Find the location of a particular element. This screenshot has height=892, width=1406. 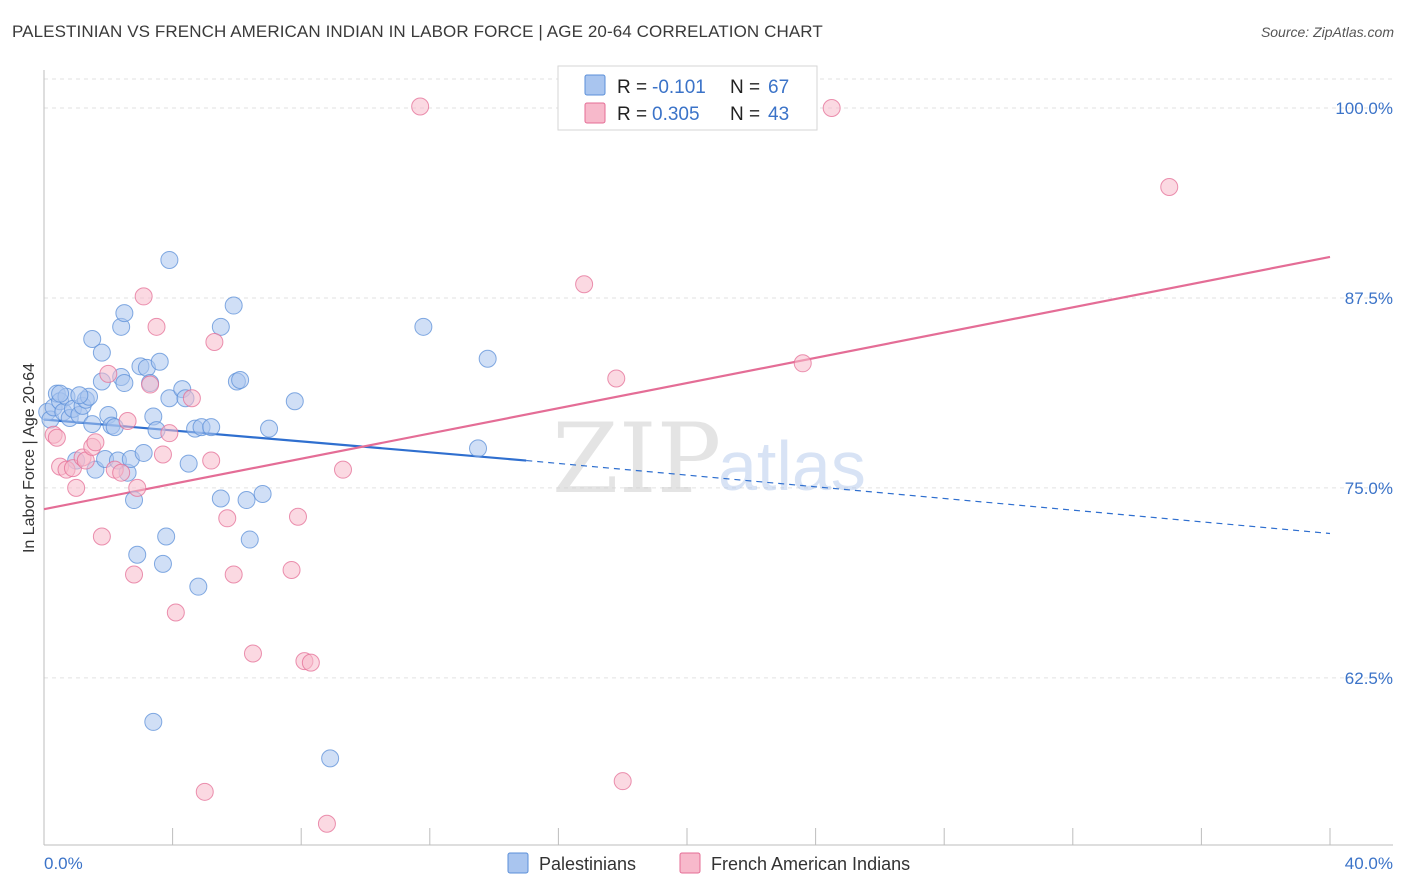

source-label: Source: ZipAtlas.com is located at coordinates (1327, 32).